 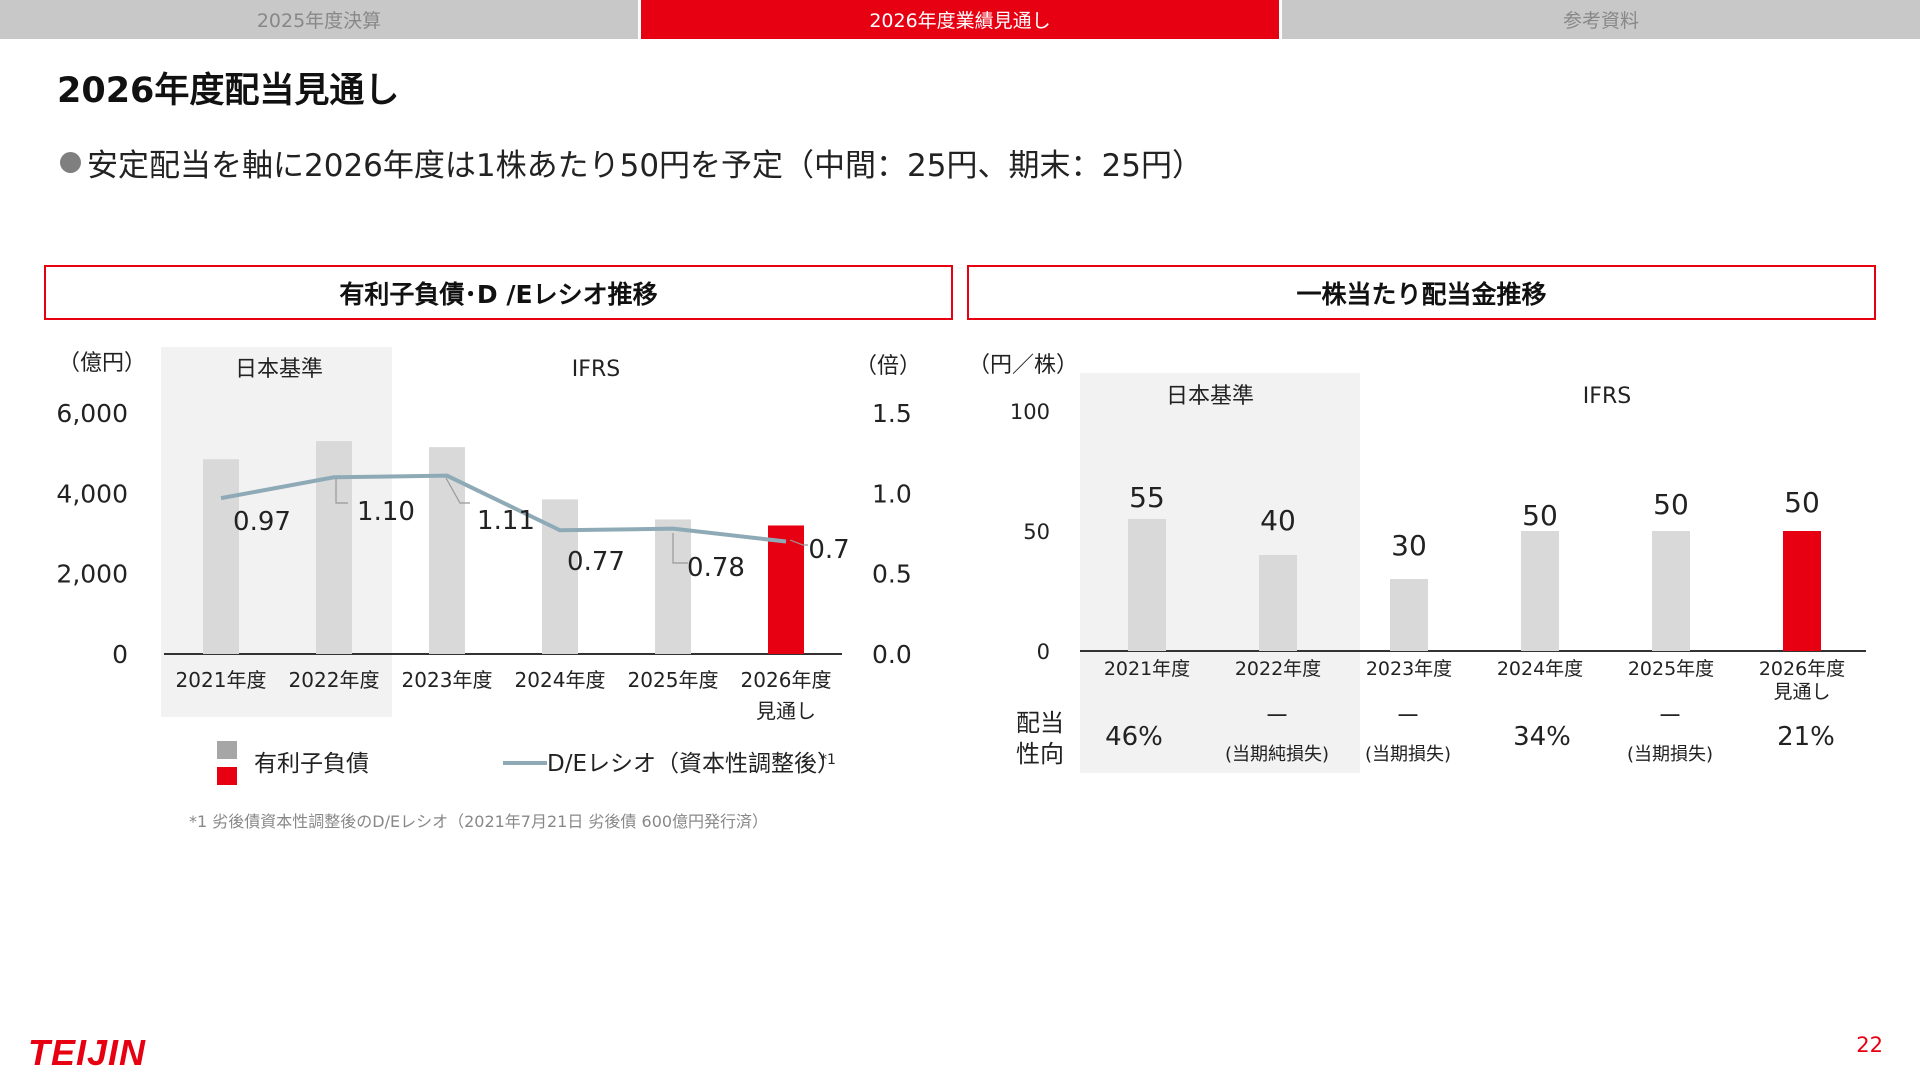 I want to click on summary-bullet: 安定配当を軸に2026年度は1株あたり50円を予定（中間：25円、期末：25円）, so click(x=631, y=162).